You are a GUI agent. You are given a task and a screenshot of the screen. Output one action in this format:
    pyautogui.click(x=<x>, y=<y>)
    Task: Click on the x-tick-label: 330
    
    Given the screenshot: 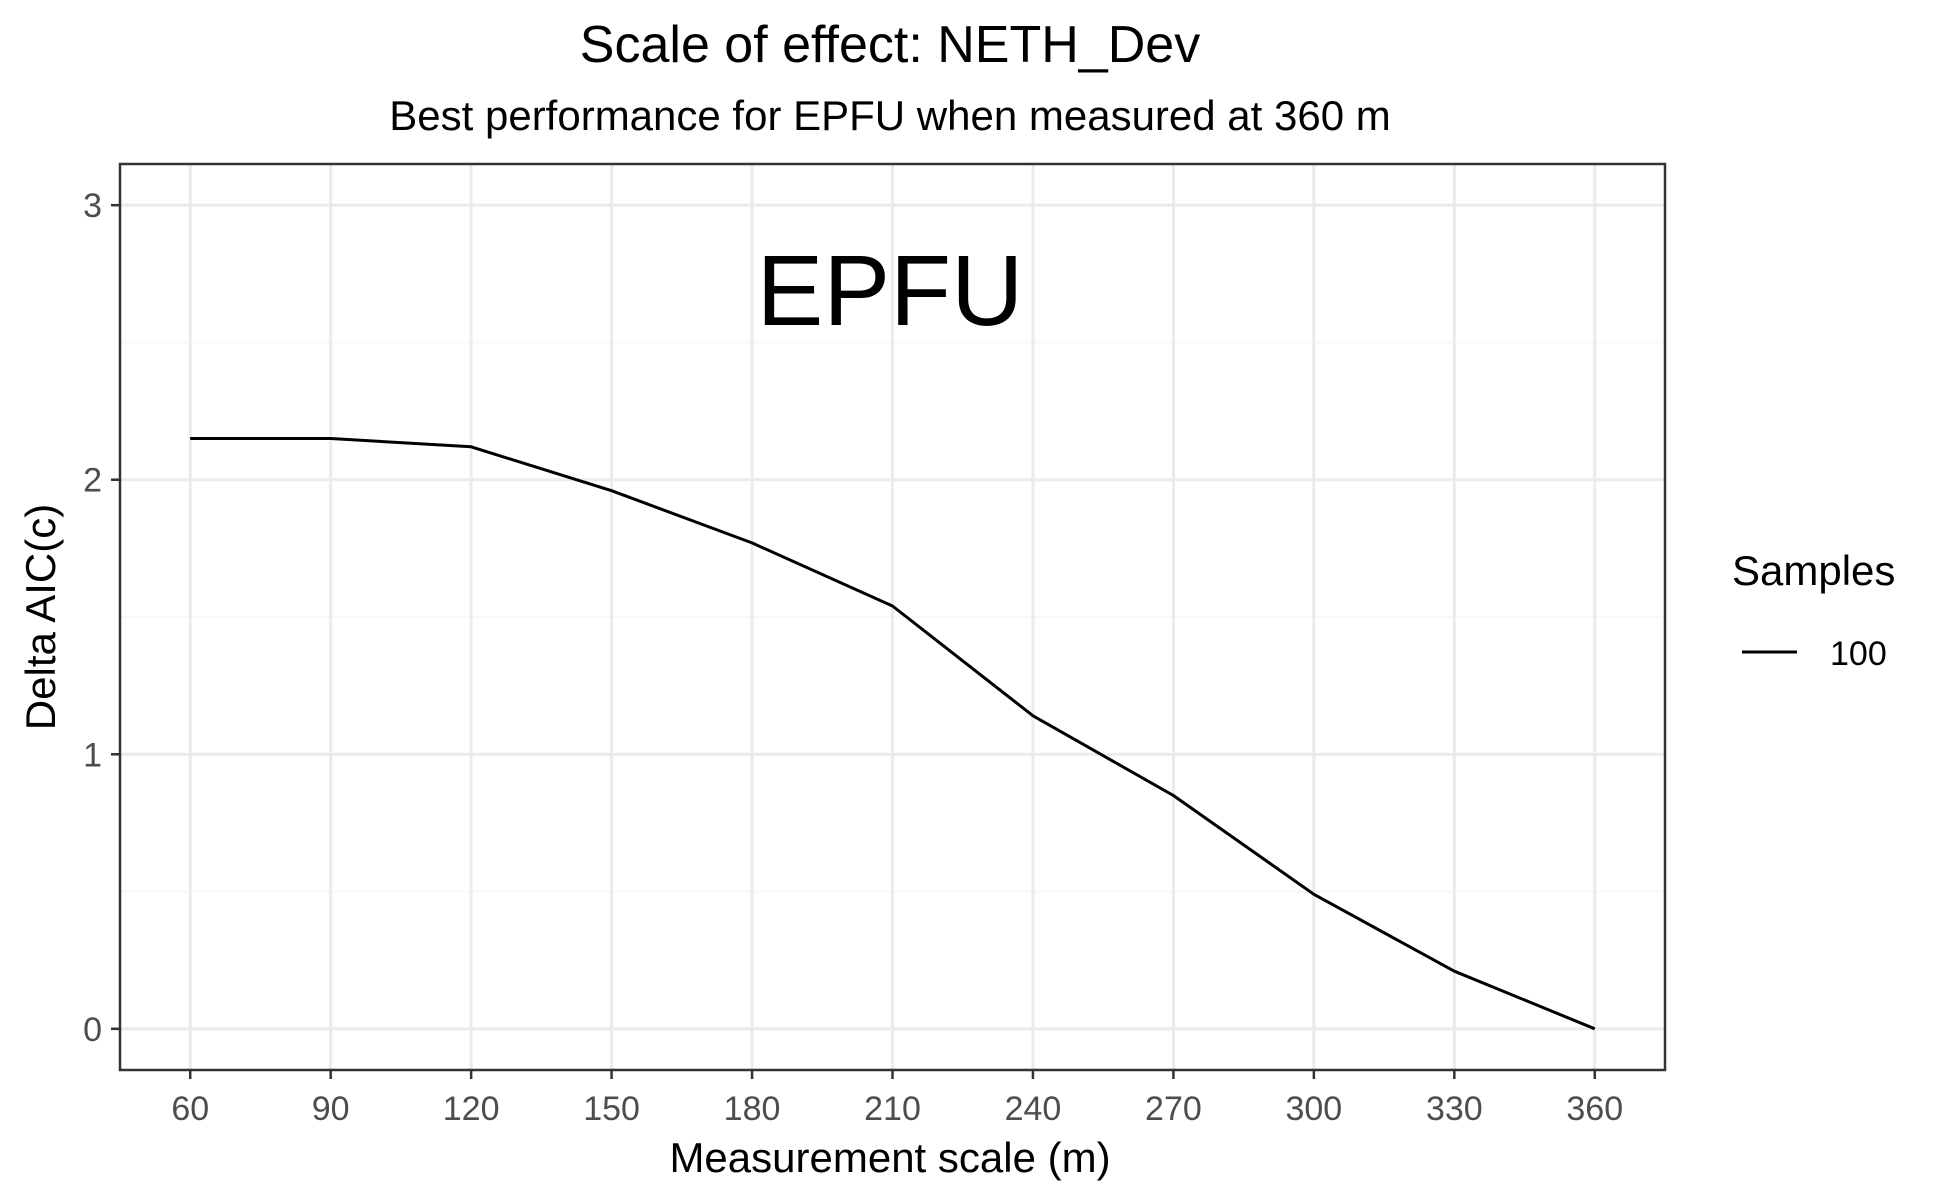 What is the action you would take?
    pyautogui.click(x=1454, y=1109)
    